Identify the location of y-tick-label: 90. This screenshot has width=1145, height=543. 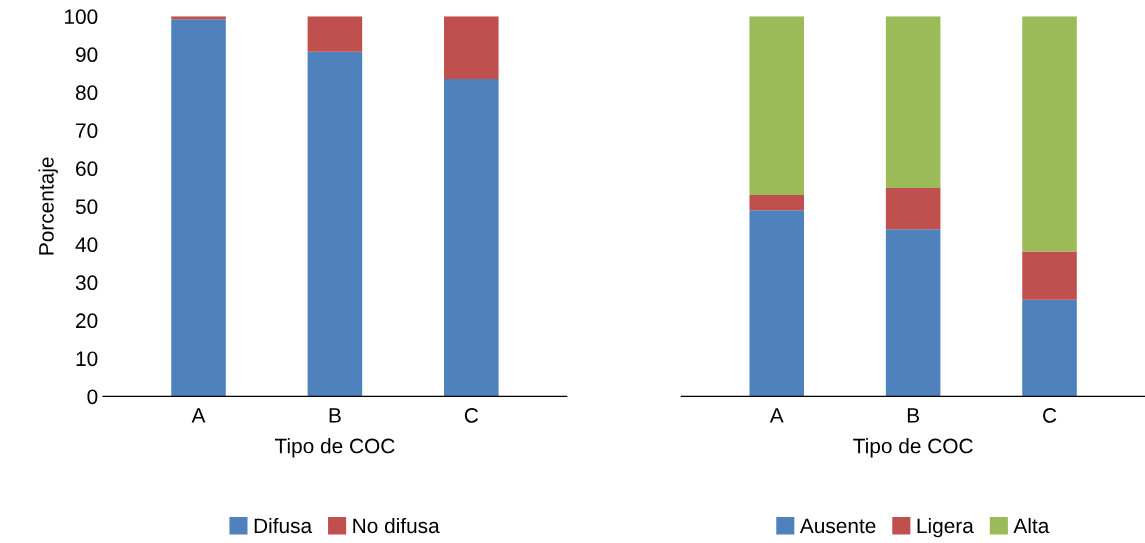
(86, 55).